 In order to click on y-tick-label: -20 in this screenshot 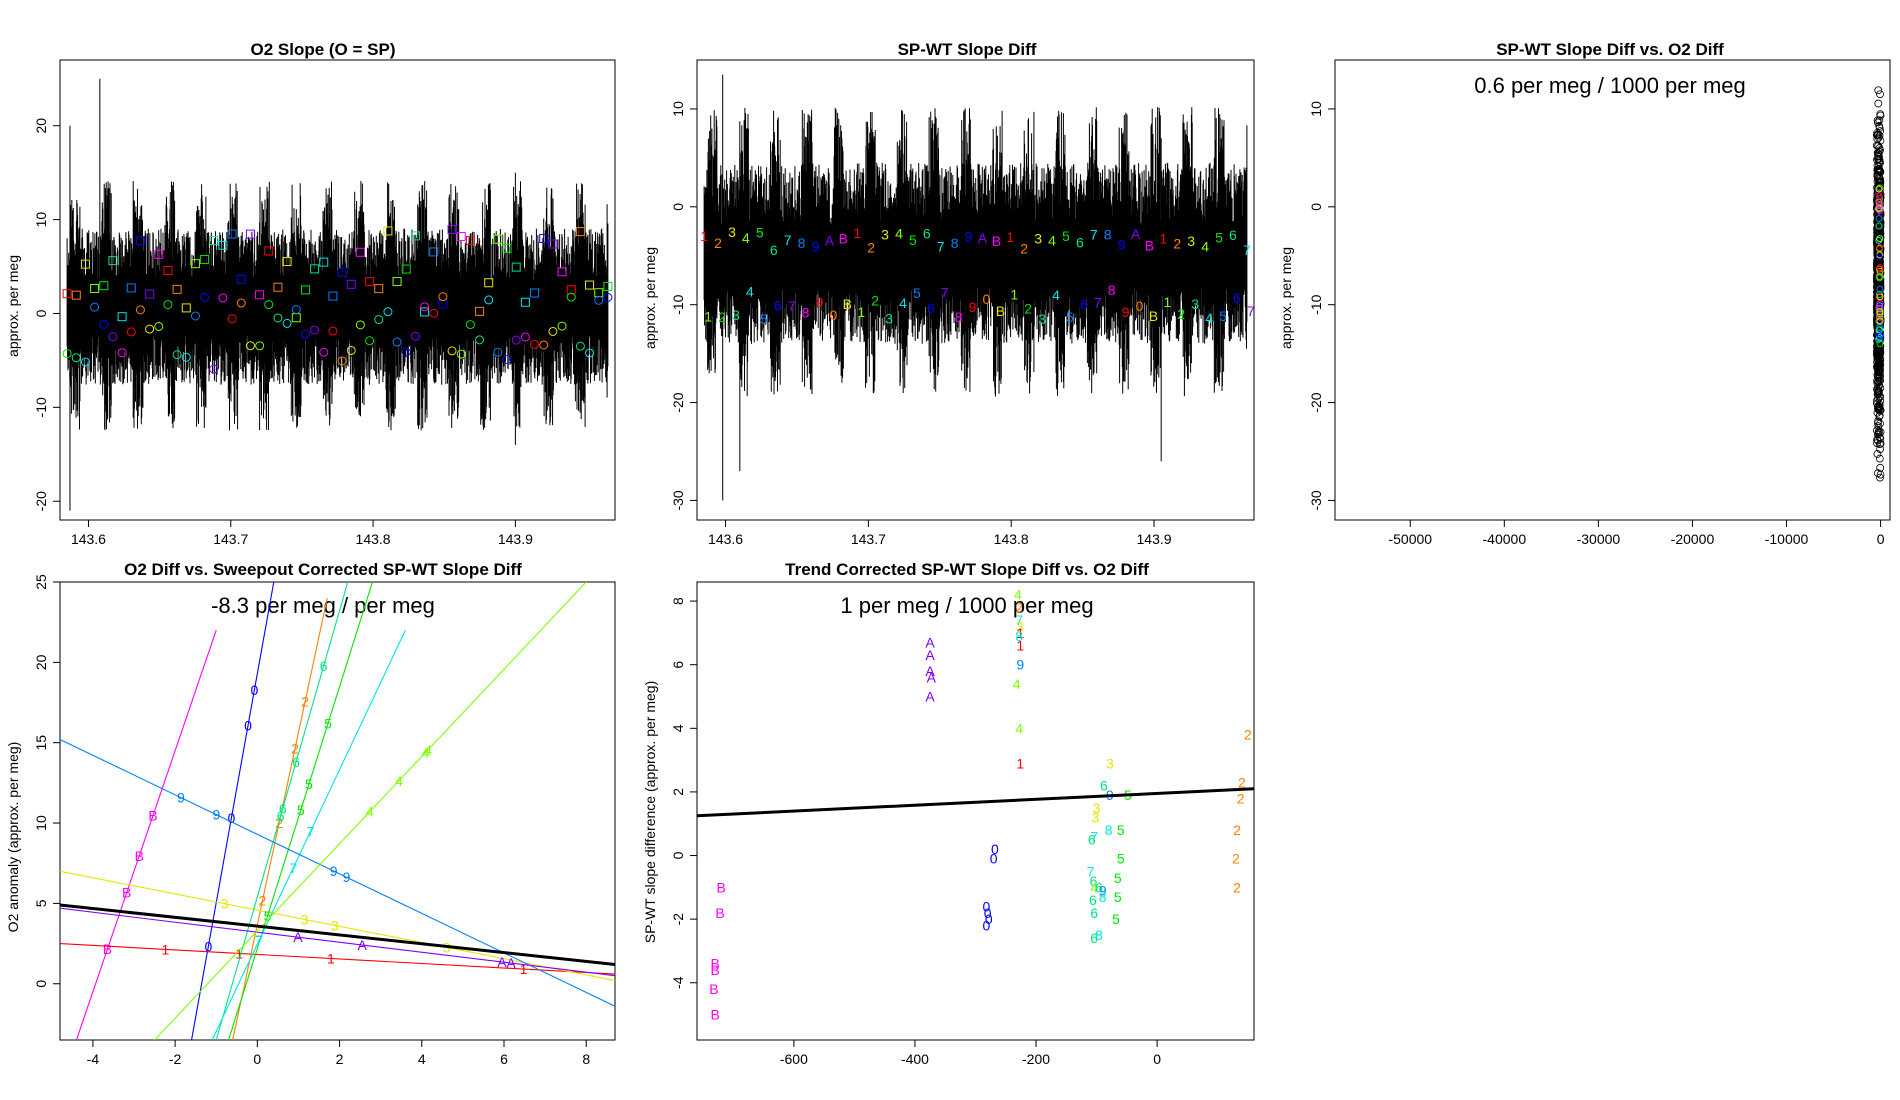, I will do `click(678, 402)`.